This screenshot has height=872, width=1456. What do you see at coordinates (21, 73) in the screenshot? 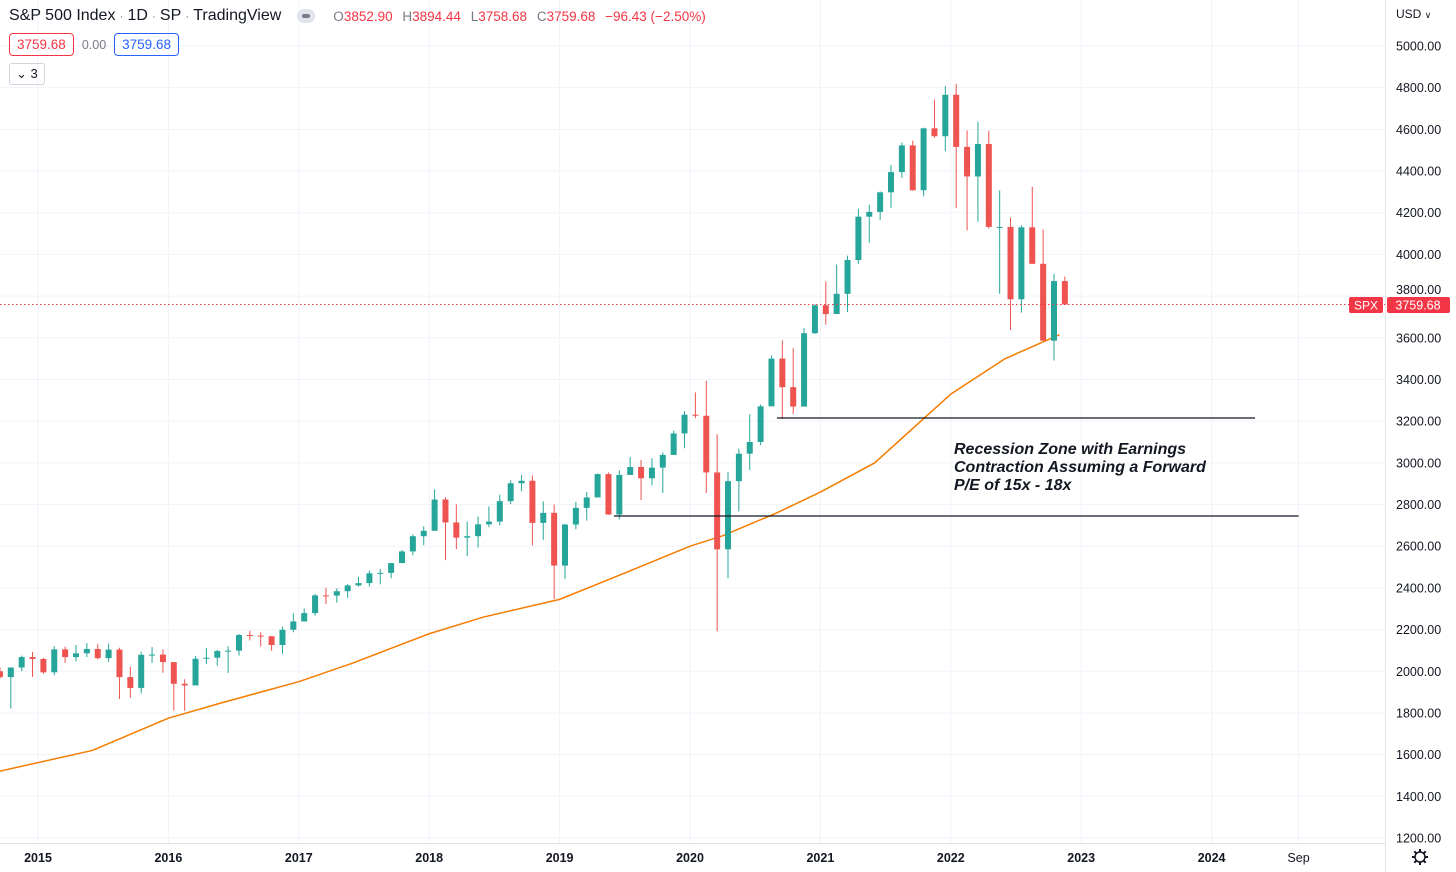
I see `chevron-down-icon: ⌄` at bounding box center [21, 73].